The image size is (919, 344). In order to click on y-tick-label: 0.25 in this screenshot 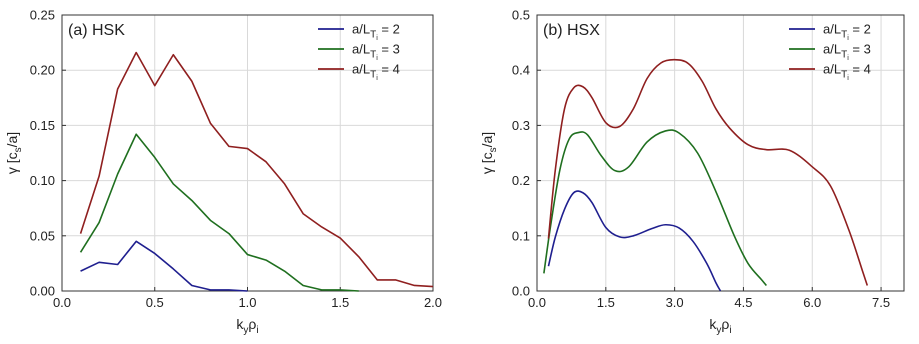, I will do `click(42, 15)`.